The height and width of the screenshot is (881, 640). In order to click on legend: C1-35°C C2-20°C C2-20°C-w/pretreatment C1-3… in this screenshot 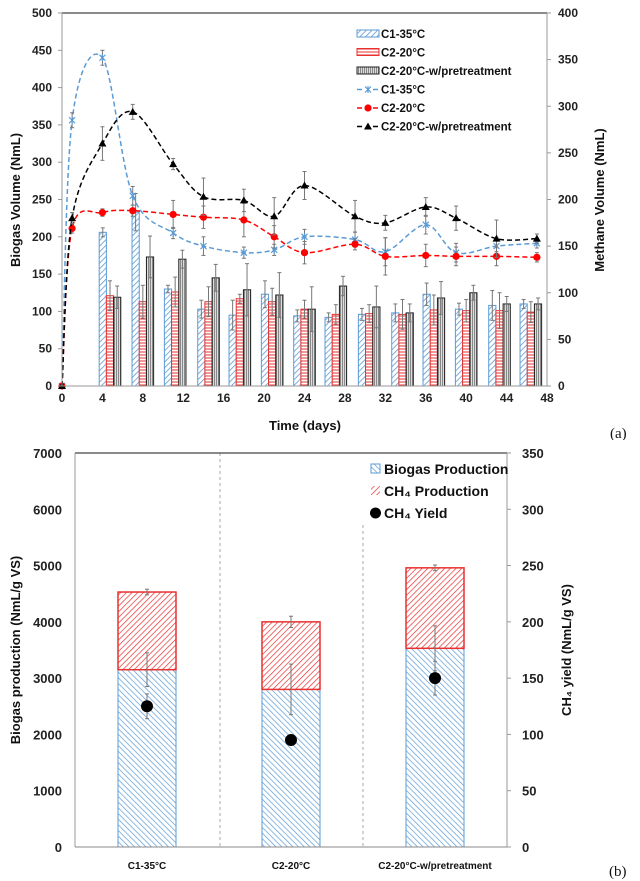, I will do `click(434, 81)`.